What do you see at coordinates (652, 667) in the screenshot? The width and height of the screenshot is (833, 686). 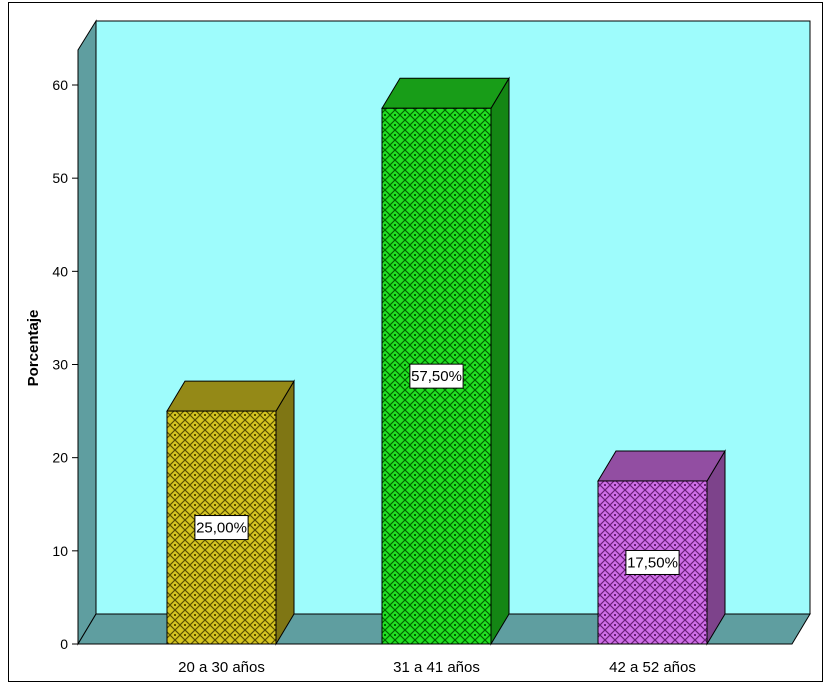 I see `x-category-label: 42 a 52 años` at bounding box center [652, 667].